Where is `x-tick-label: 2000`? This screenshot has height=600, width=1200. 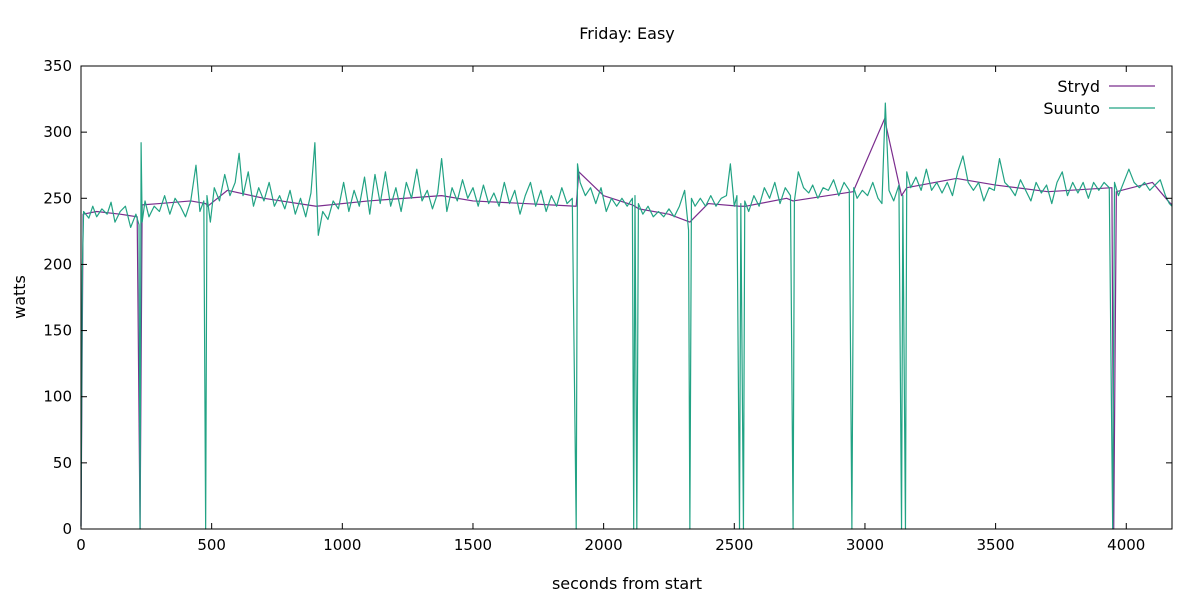
x-tick-label: 2000 is located at coordinates (604, 545).